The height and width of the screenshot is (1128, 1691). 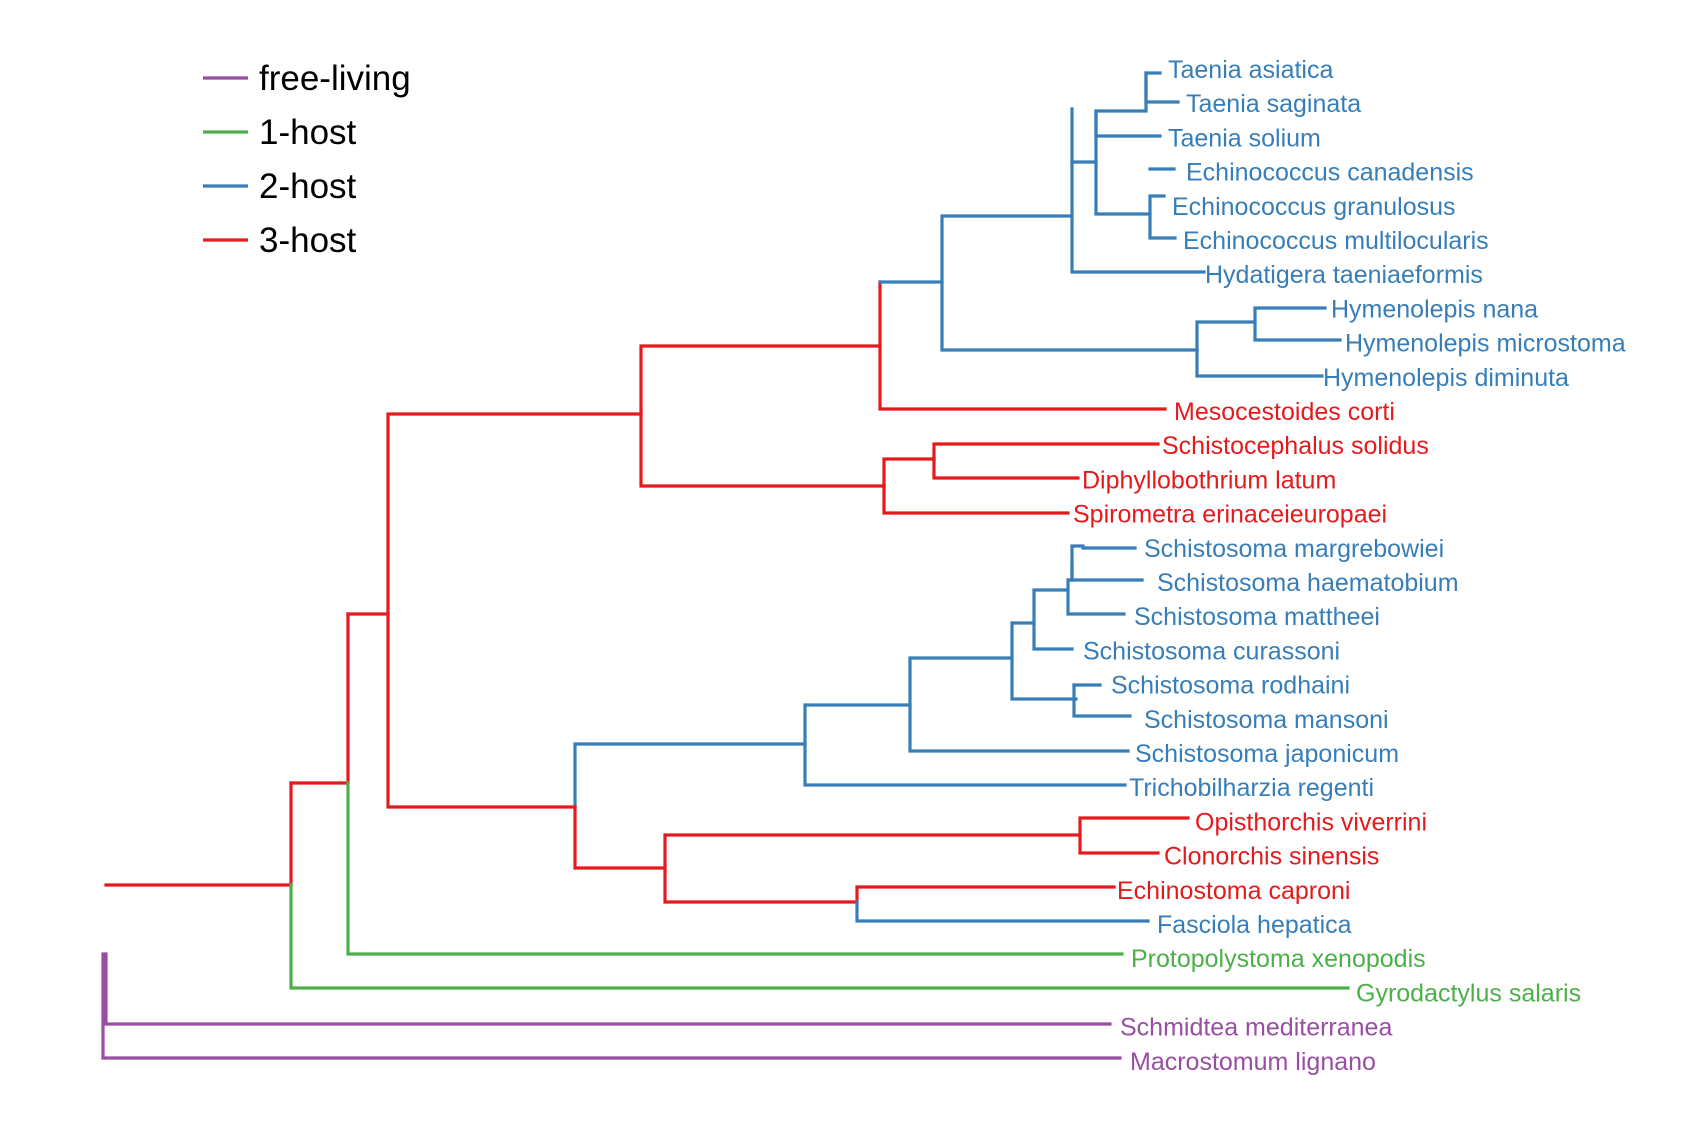 What do you see at coordinates (1311, 822) in the screenshot?
I see `tip-label-opisthorchis-viverrini: Opisthorchis viverrini` at bounding box center [1311, 822].